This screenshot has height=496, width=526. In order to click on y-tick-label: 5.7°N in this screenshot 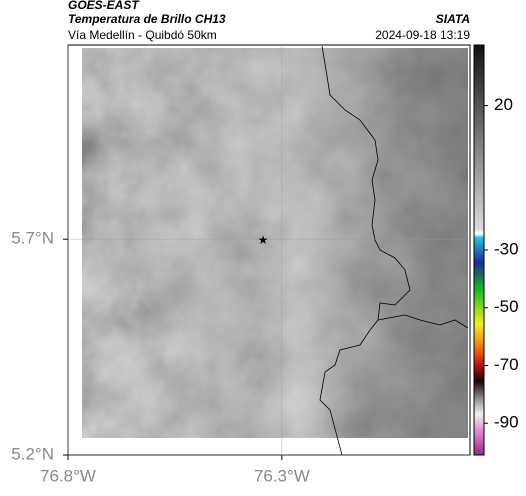, I will do `click(32, 238)`.